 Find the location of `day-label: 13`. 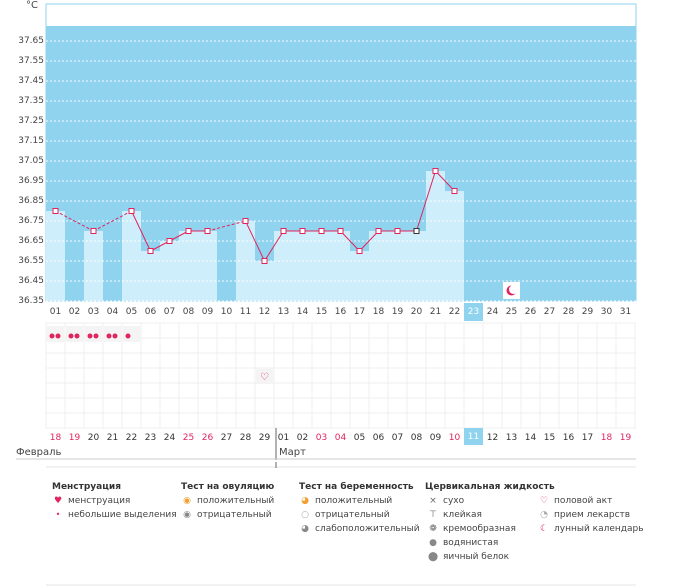

day-label: 13 is located at coordinates (283, 312).